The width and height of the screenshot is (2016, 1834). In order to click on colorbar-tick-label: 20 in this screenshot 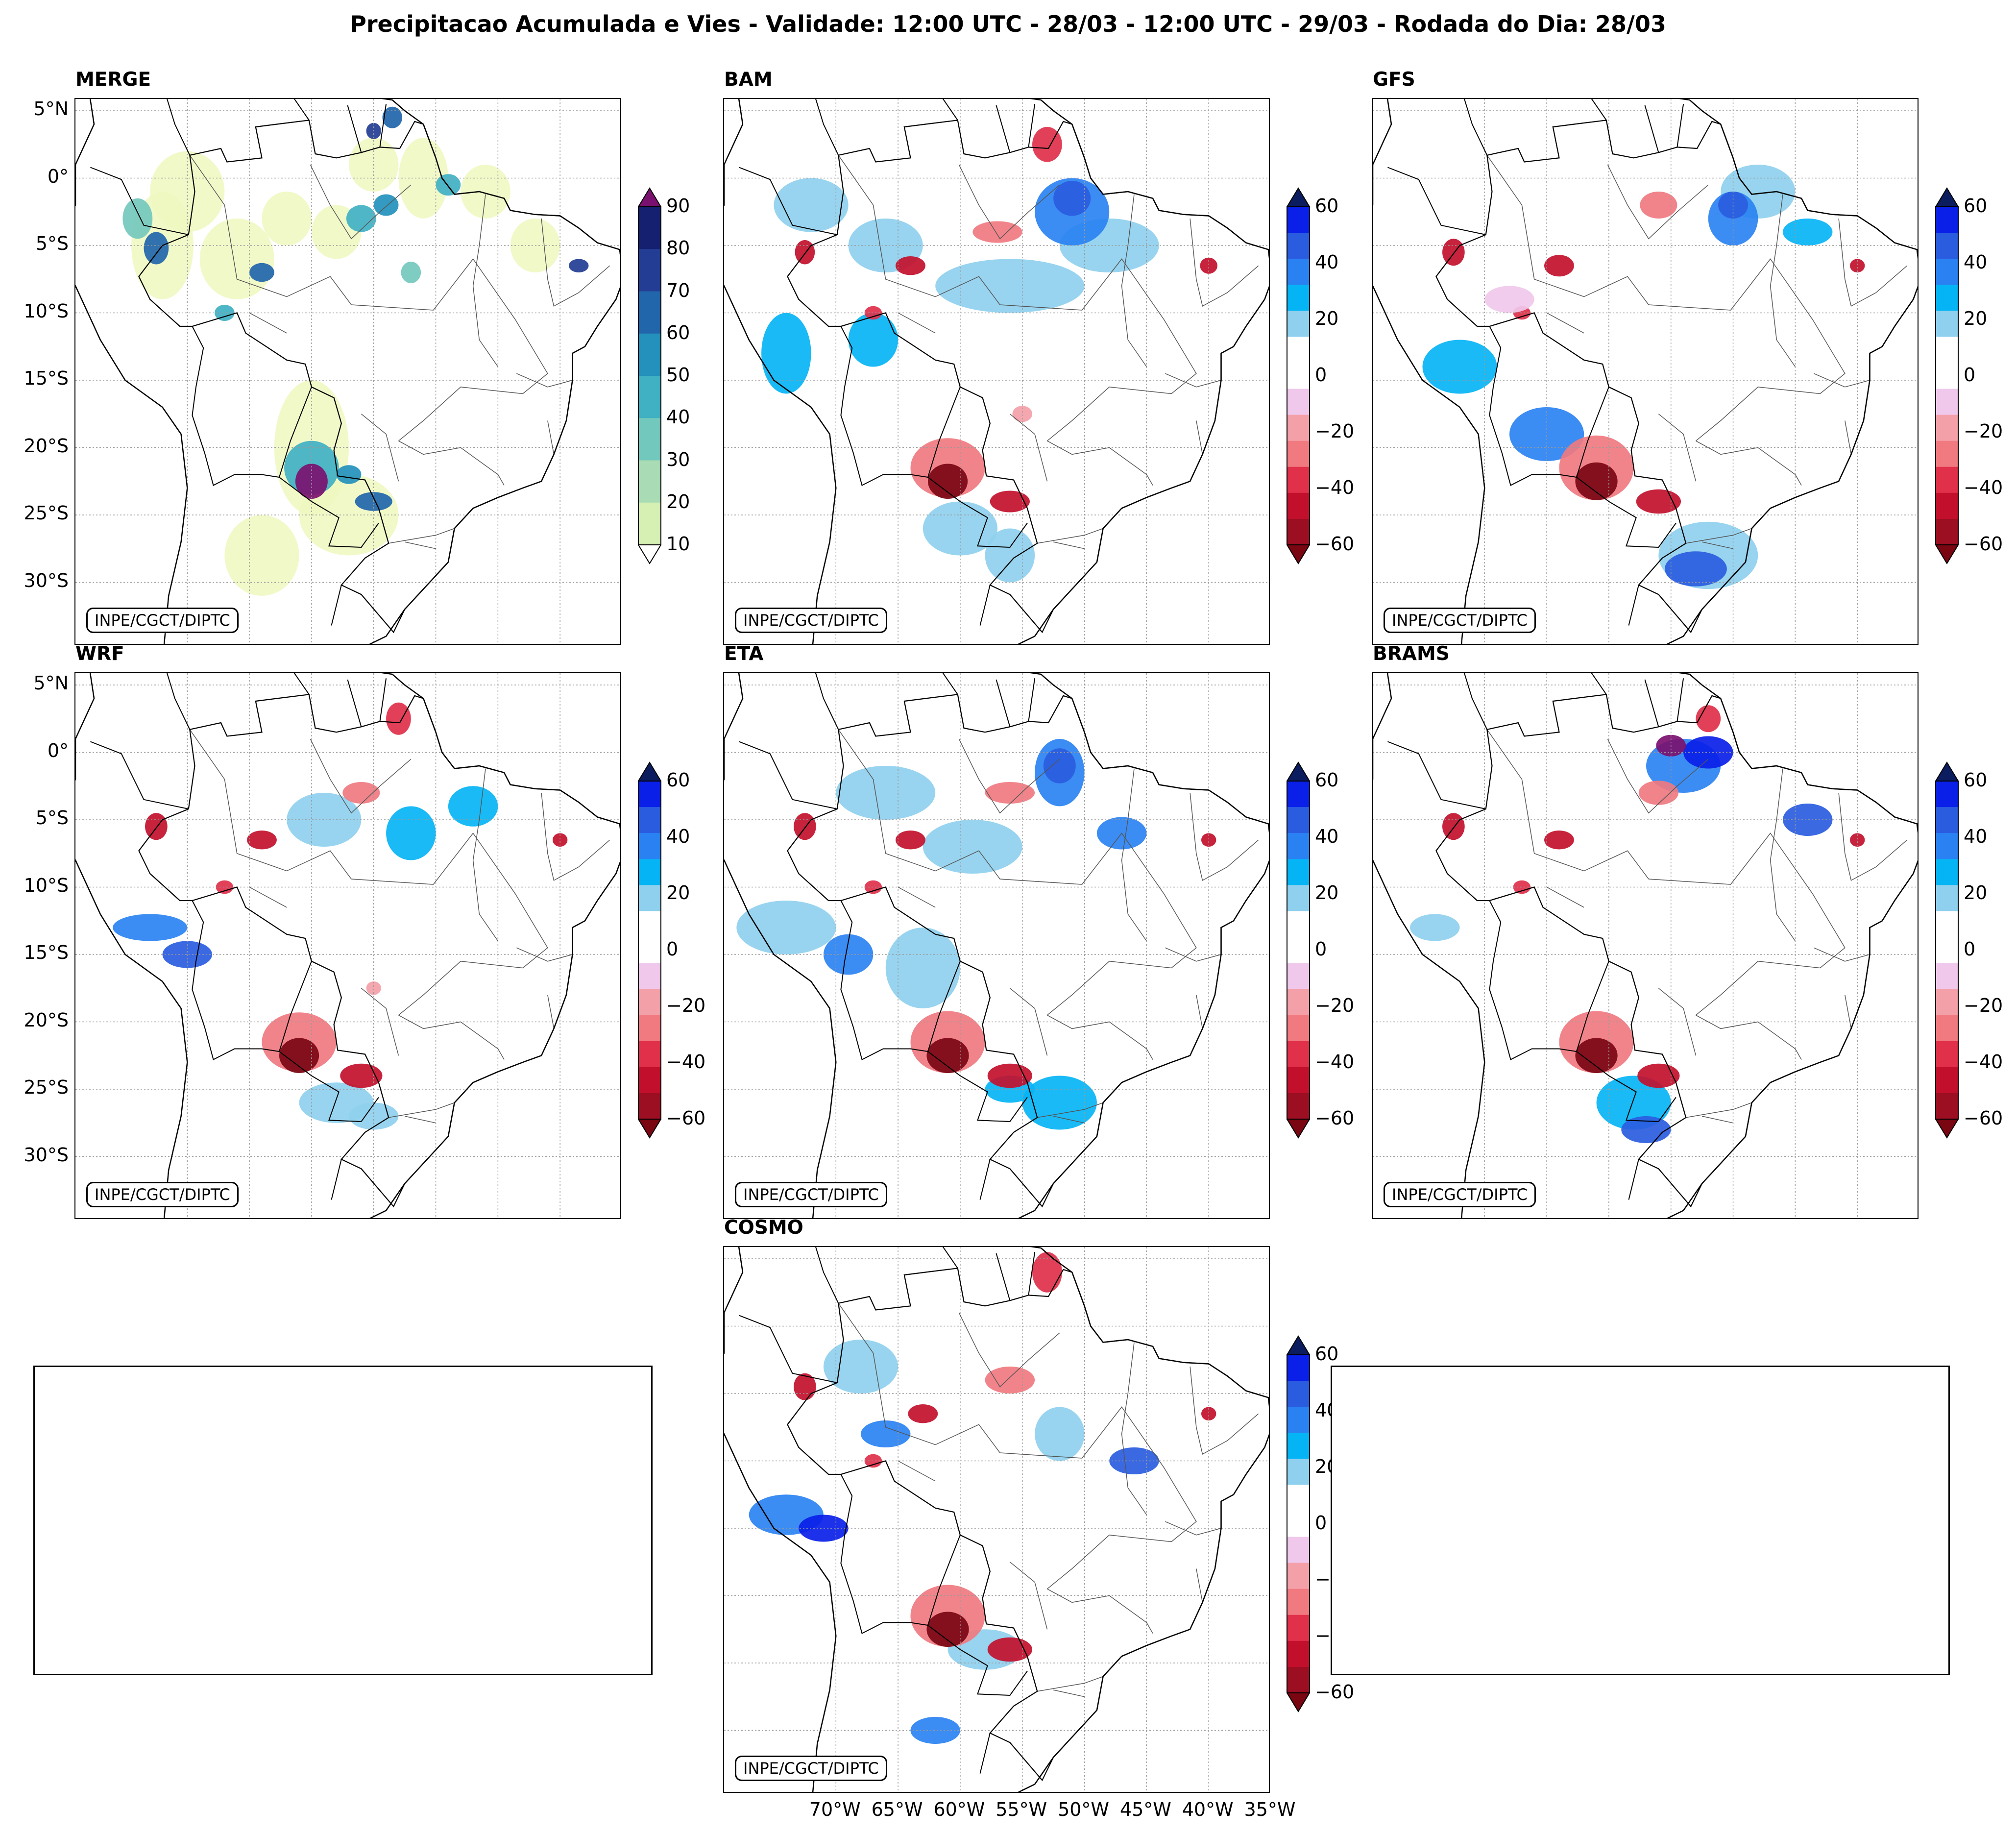, I will do `click(678, 893)`.